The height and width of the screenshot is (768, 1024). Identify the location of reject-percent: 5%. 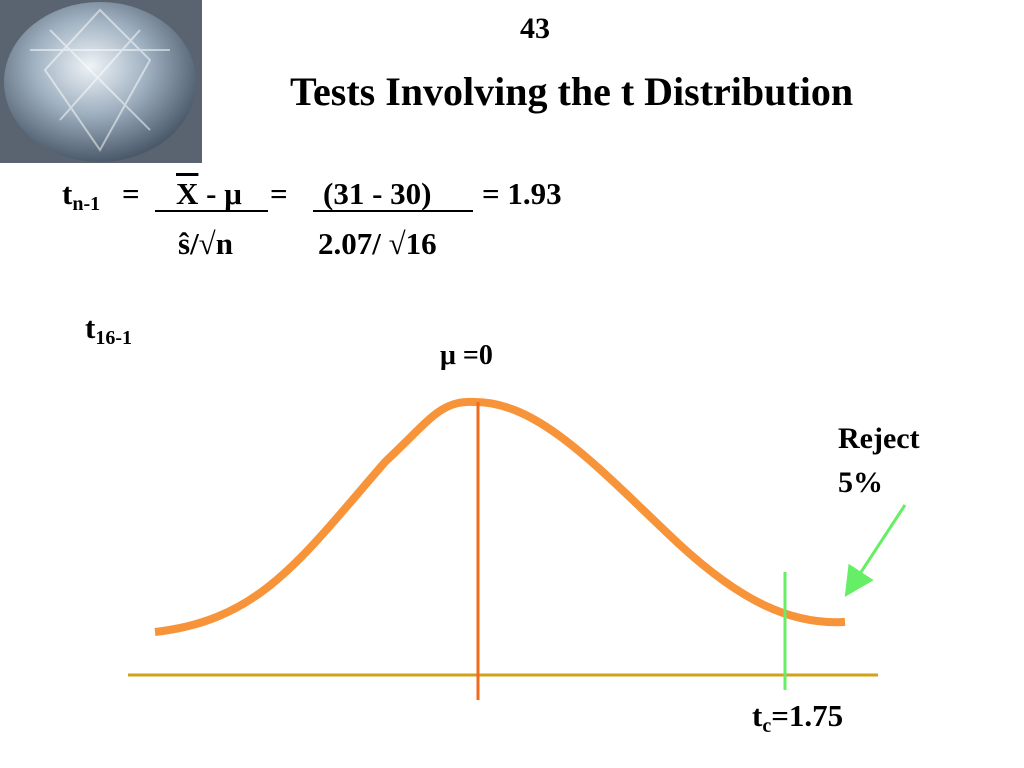
(860, 482).